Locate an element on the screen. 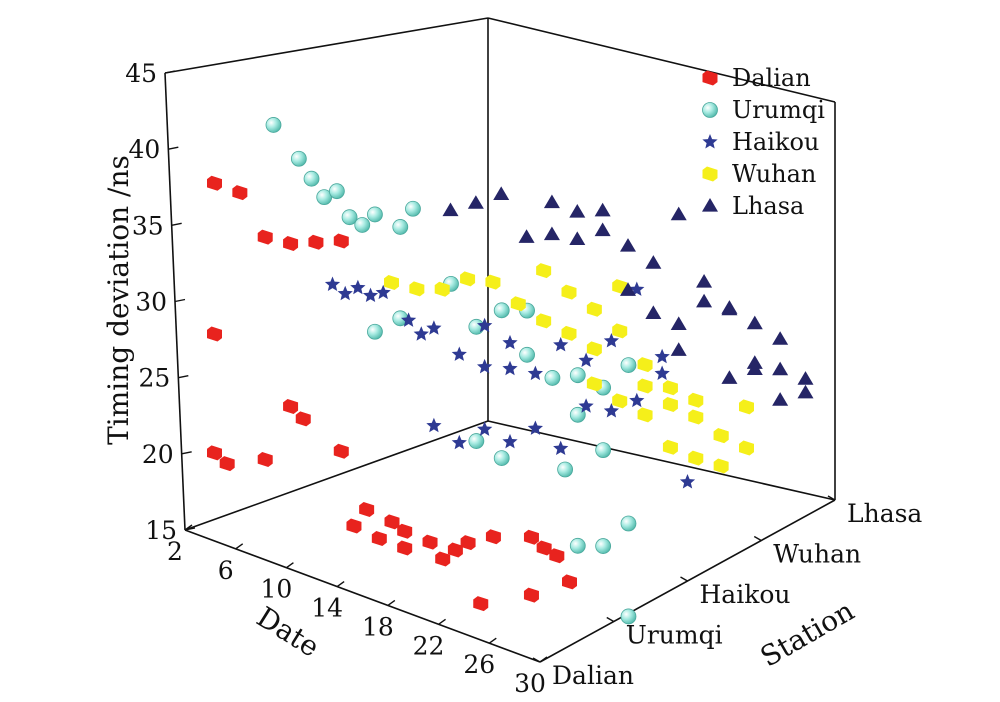 The image size is (1000, 702). legend-label: Wuhan is located at coordinates (774, 174).